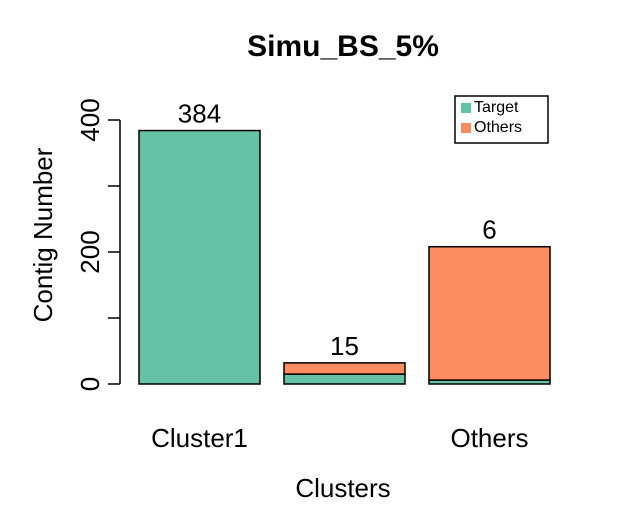 The image size is (631, 532). What do you see at coordinates (498, 127) in the screenshot?
I see `legend-label: Others` at bounding box center [498, 127].